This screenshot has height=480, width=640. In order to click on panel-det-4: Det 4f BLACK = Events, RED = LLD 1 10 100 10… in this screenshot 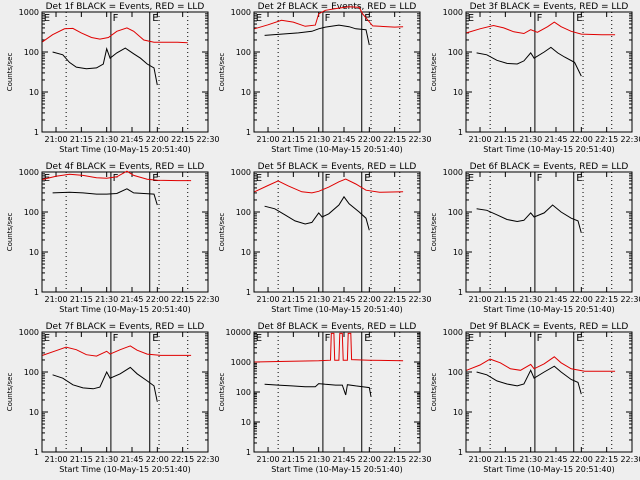, I will do `click(113, 238)`.